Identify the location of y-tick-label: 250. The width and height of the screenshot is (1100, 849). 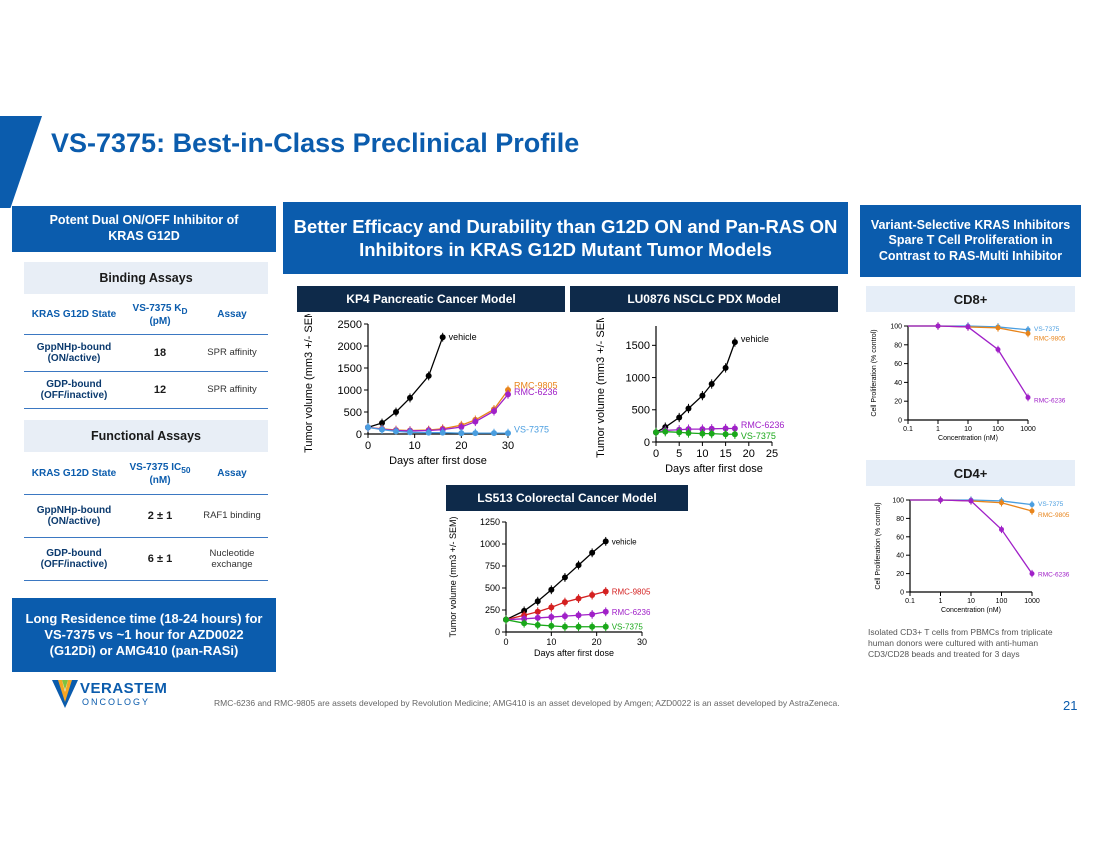
(492, 610).